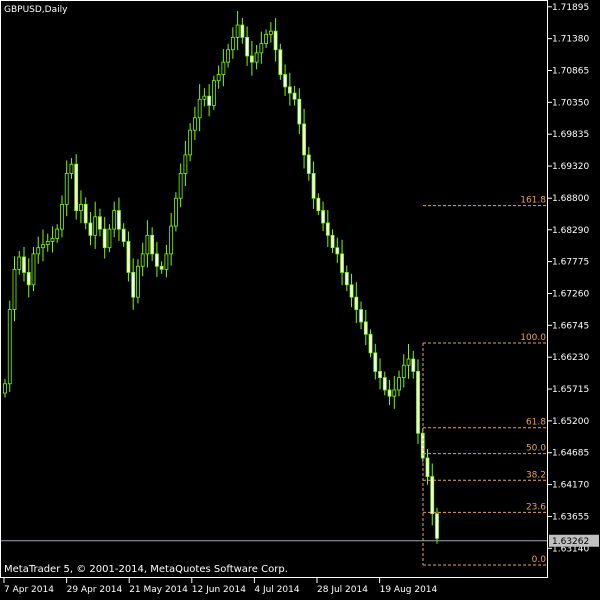 This screenshot has width=600, height=600. I want to click on y-tick-label: 1.64685, so click(570, 454).